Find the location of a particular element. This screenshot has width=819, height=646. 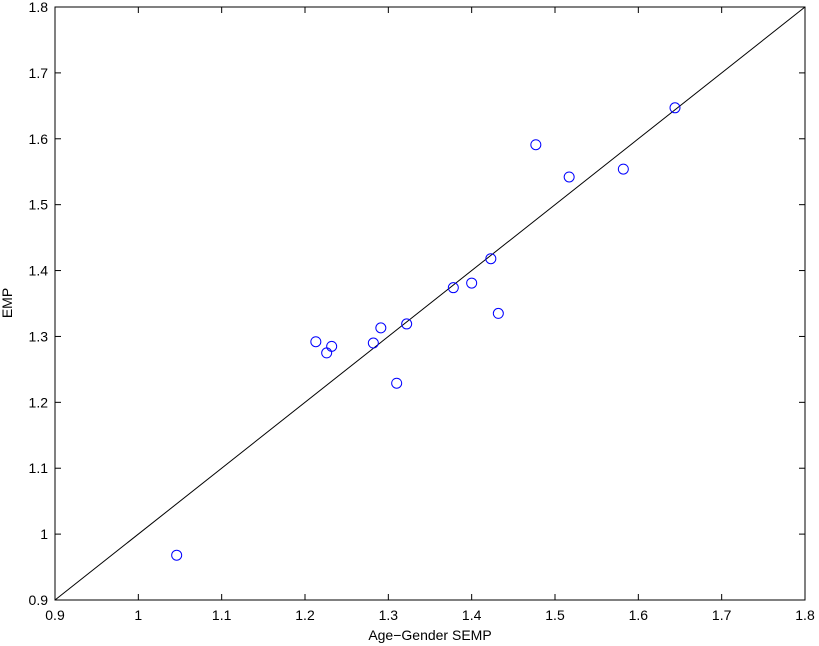

x-tick-label: 1.5 is located at coordinates (555, 615).